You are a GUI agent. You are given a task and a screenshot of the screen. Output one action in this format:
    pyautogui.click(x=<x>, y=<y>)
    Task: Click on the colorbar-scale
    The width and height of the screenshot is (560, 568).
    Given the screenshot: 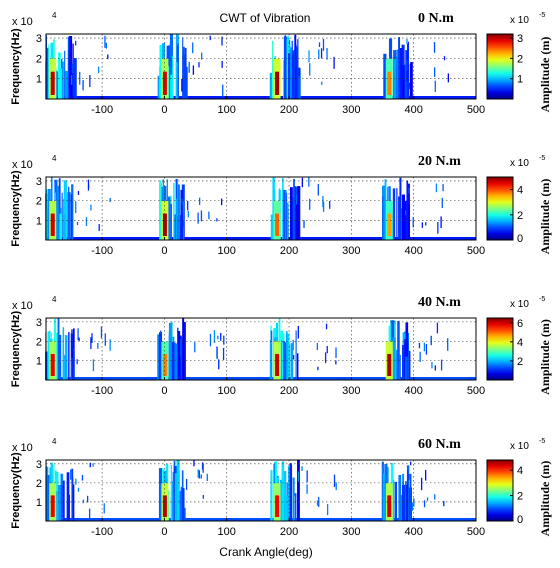 What is the action you would take?
    pyautogui.click(x=500, y=490)
    